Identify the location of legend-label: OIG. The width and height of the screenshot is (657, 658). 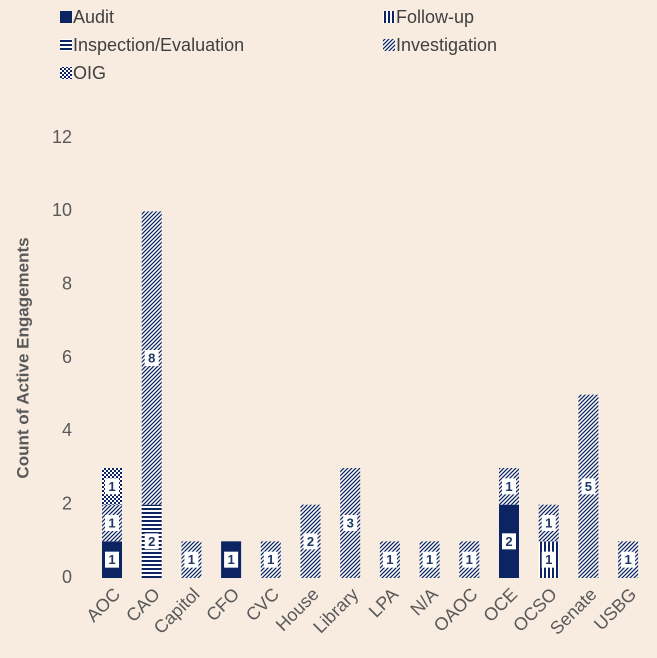
(89, 73).